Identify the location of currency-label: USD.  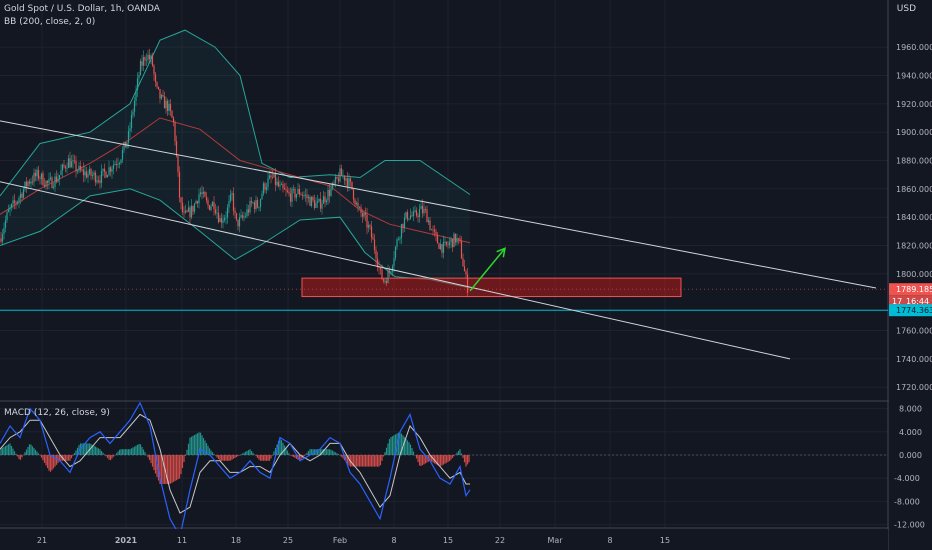
(906, 9).